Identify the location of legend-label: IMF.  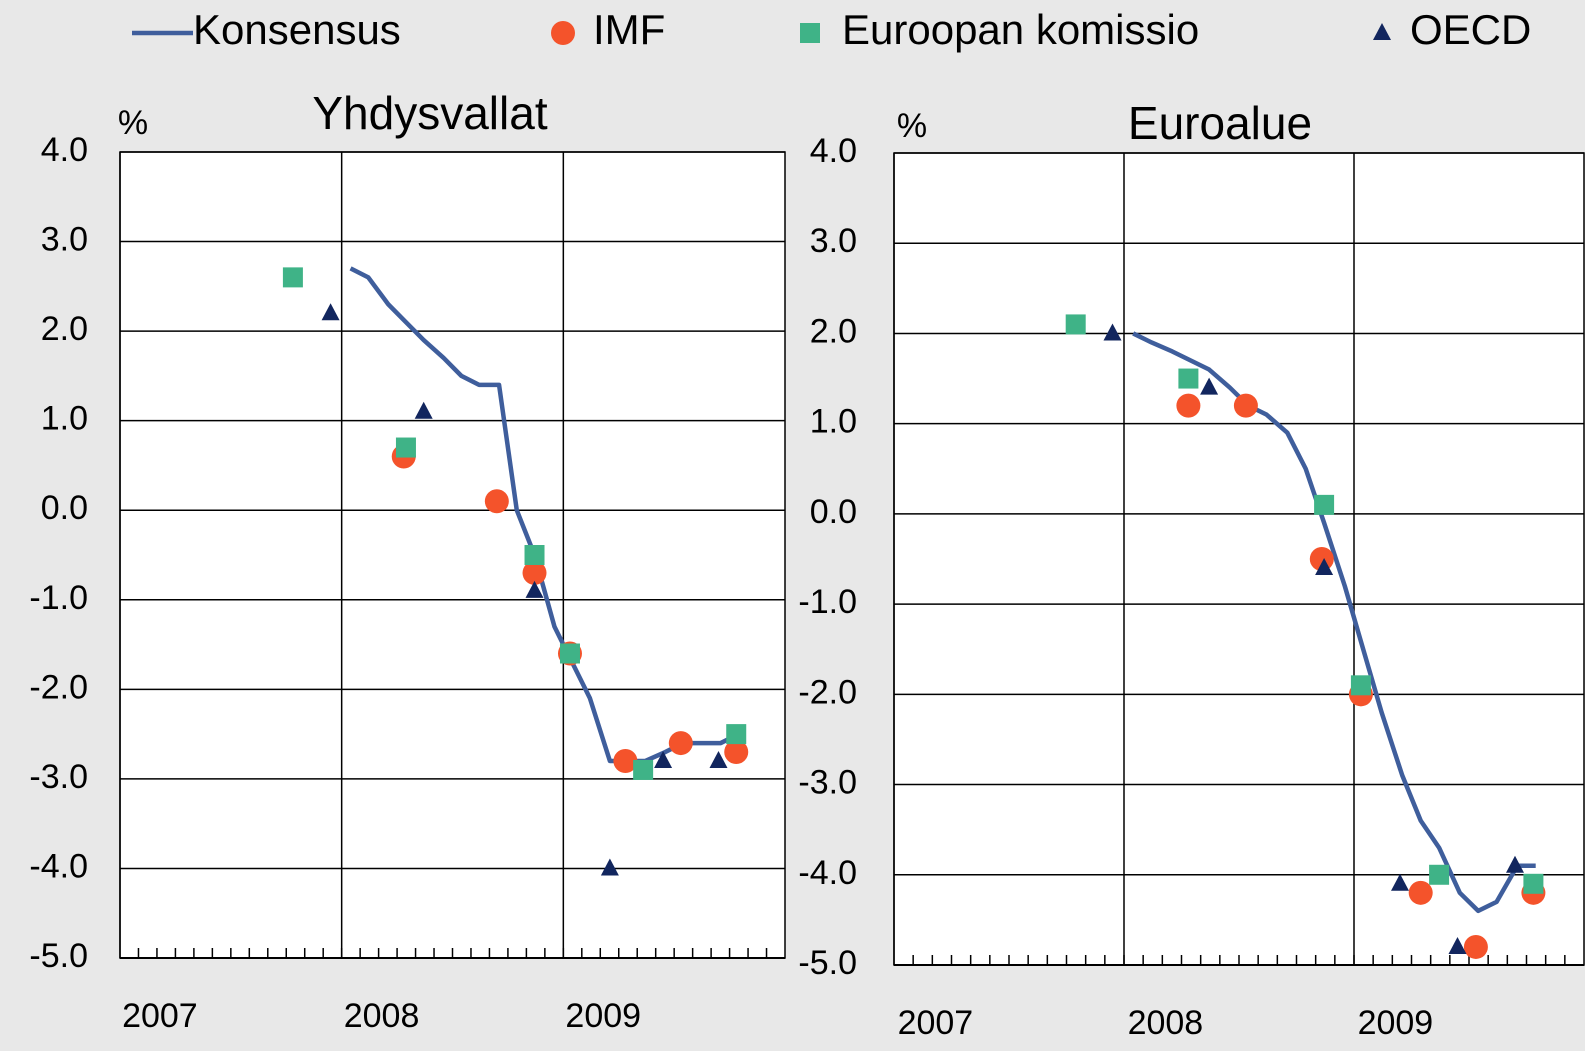
(629, 29).